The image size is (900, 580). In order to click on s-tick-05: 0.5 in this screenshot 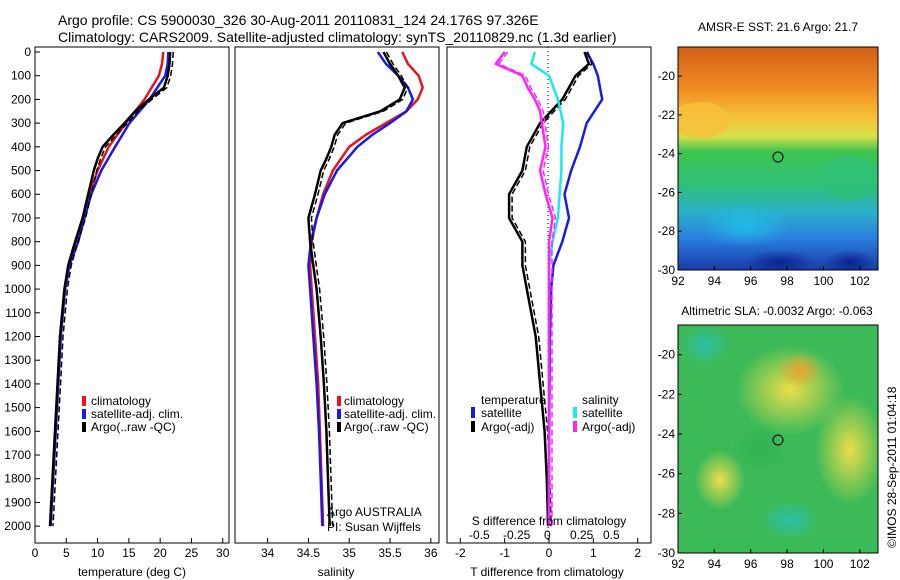, I will do `click(611, 535)`.